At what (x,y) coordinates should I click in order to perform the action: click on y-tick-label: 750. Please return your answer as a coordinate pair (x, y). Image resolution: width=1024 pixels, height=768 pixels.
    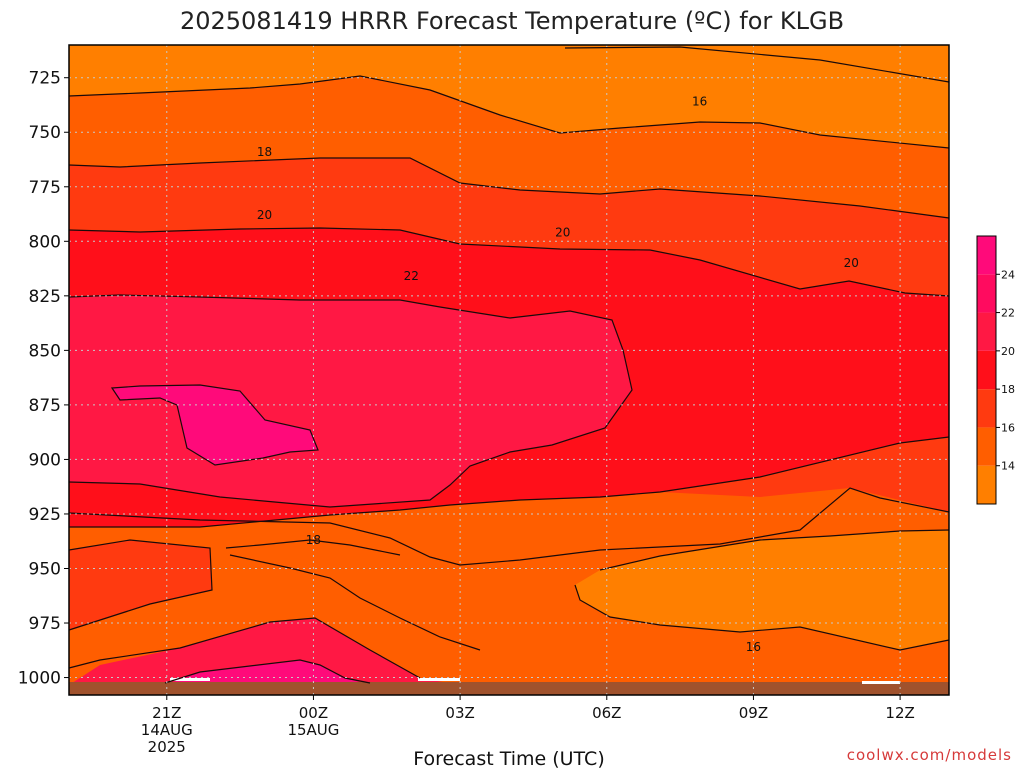
    Looking at the image, I should click on (45, 133).